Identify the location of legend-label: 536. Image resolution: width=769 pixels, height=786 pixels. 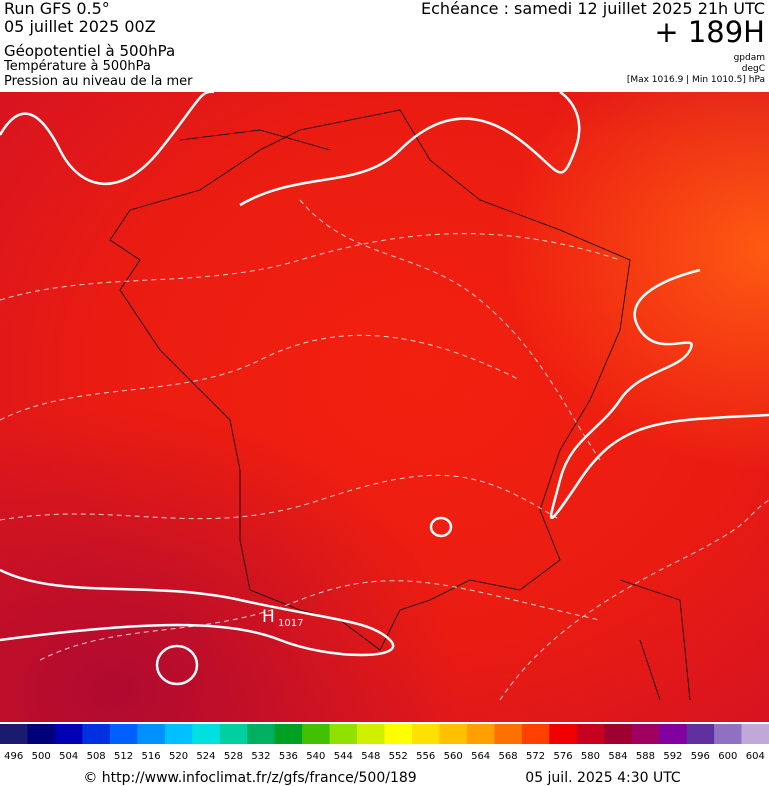
(288, 756).